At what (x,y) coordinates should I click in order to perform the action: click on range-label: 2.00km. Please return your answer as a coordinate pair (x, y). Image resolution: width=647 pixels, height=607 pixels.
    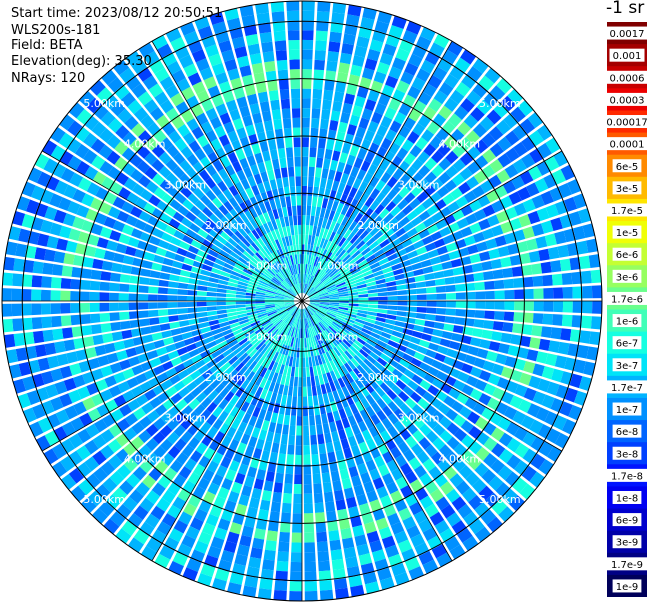
    Looking at the image, I should click on (378, 225).